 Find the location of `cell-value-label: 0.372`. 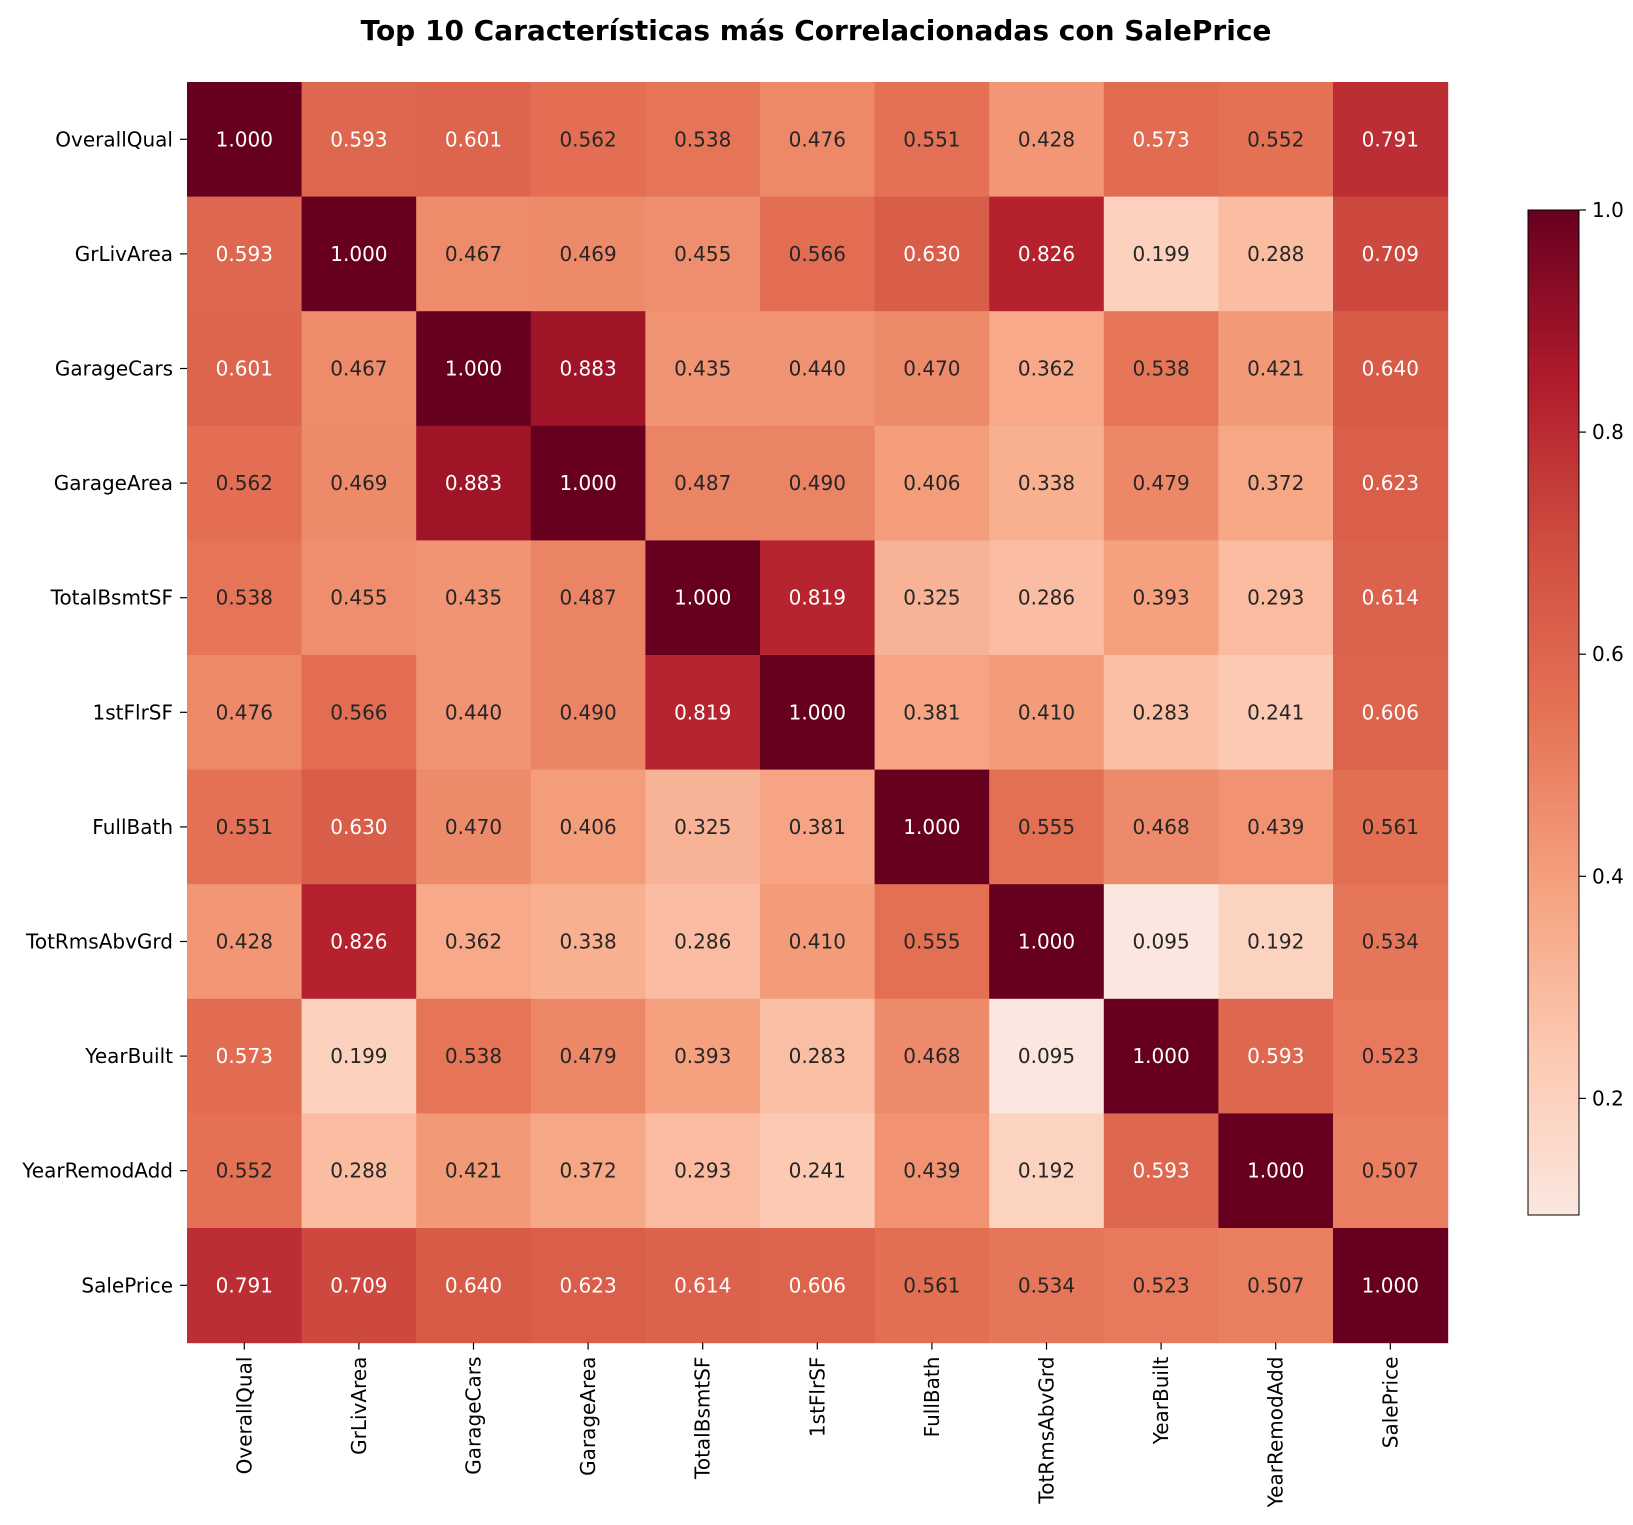

cell-value-label: 0.372 is located at coordinates (1275, 483).